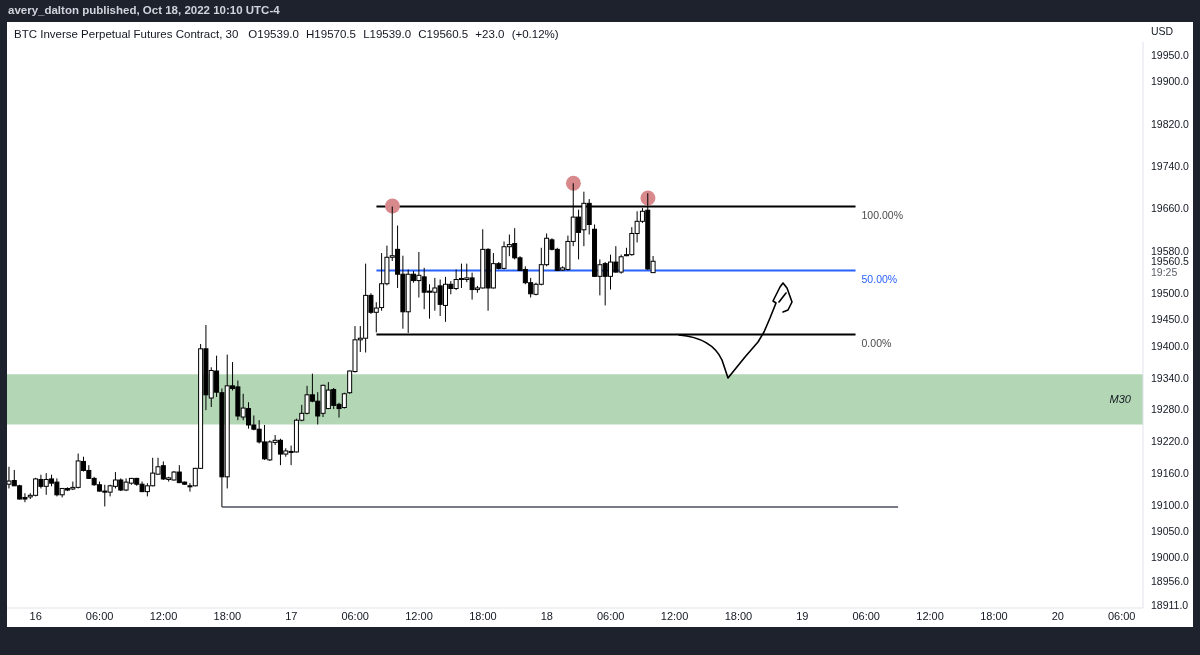  What do you see at coordinates (802, 615) in the screenshot?
I see `x-tick-label: 19` at bounding box center [802, 615].